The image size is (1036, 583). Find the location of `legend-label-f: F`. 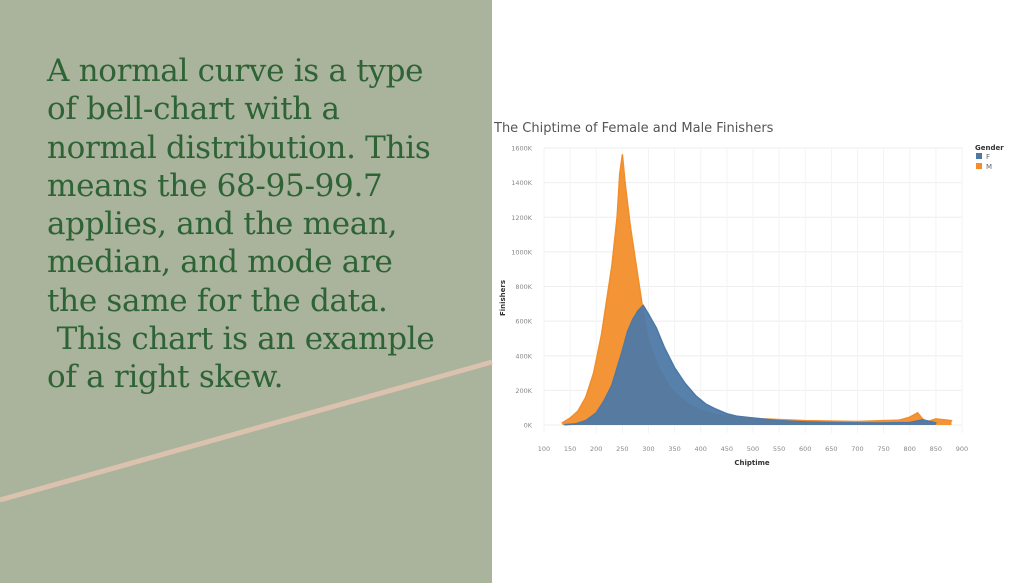

legend-label-f: F is located at coordinates (988, 157).